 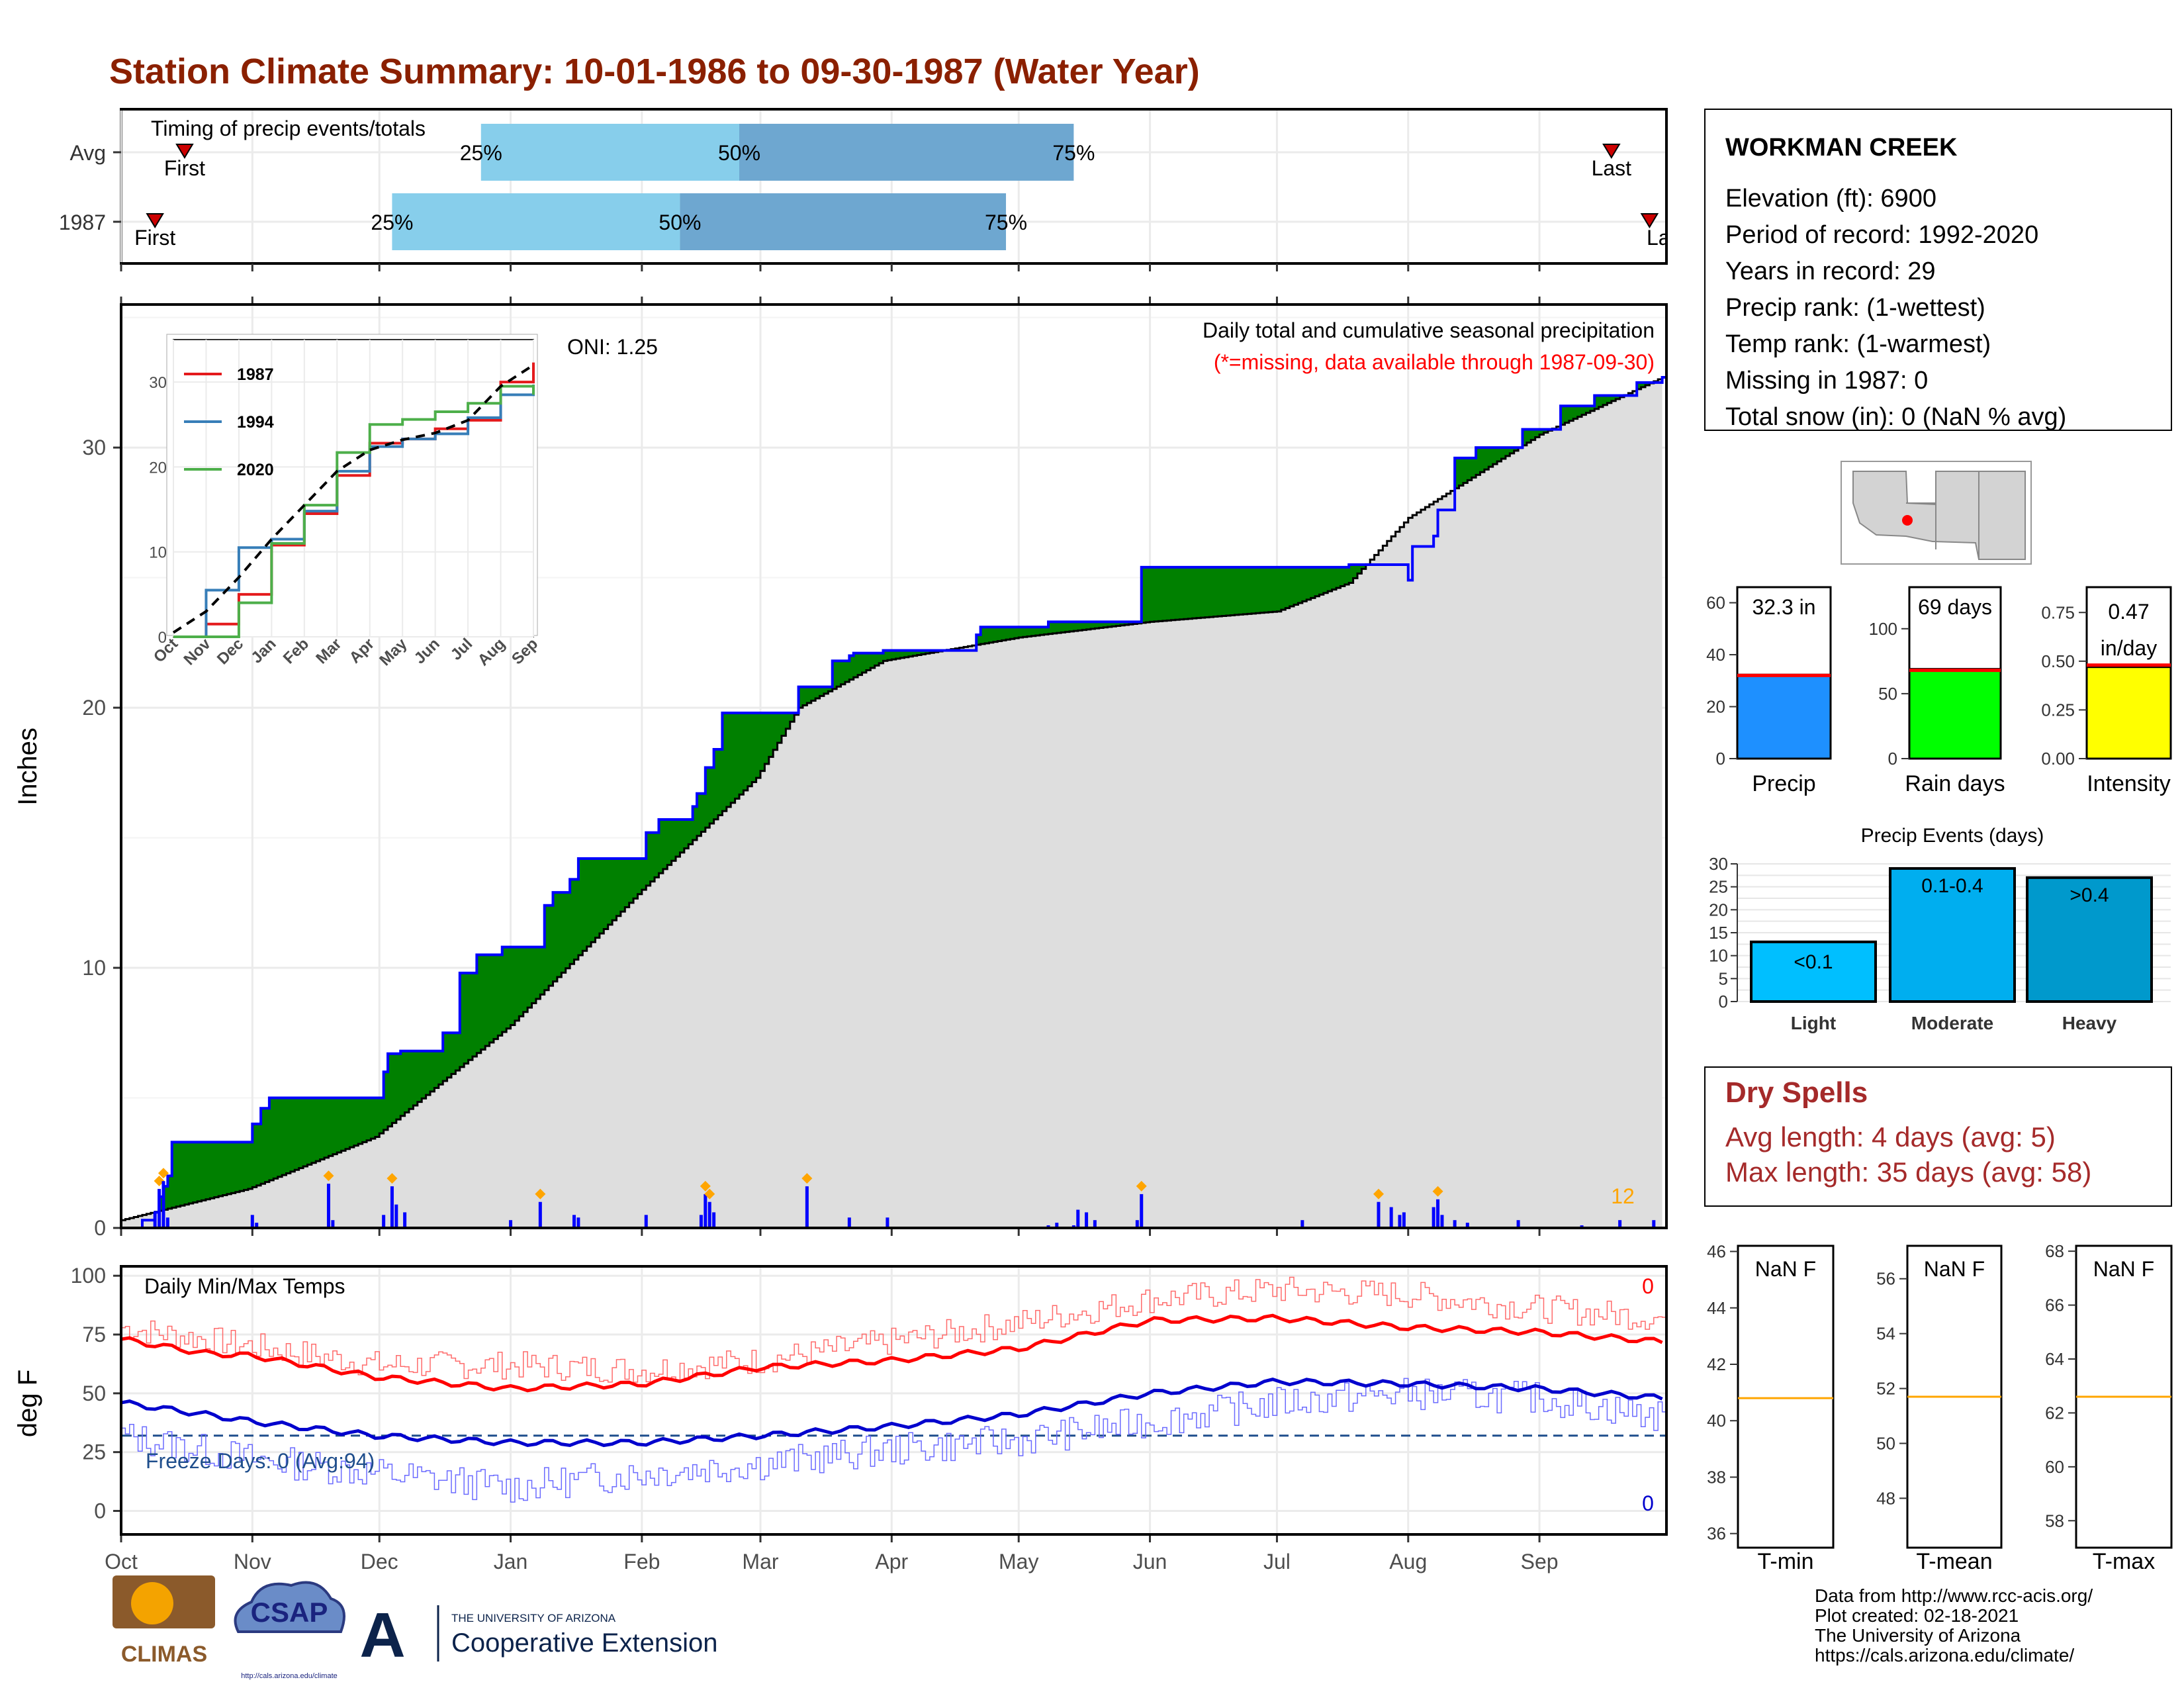 I want to click on dry-spells-avg: Avg length: 4 days (avg: 5), so click(x=1891, y=1136).